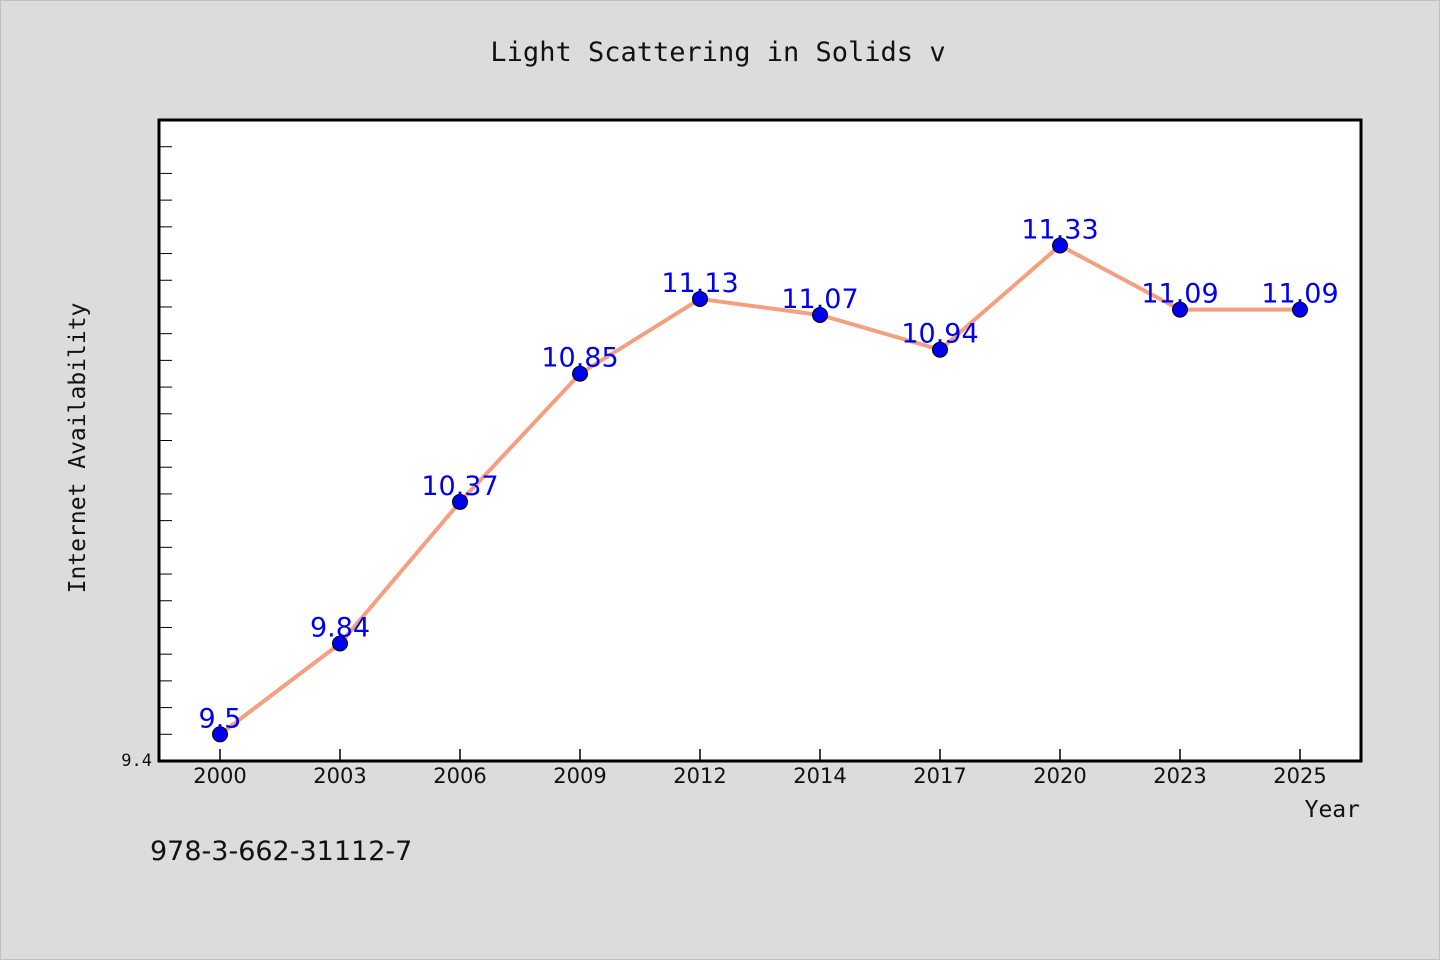 The image size is (1440, 960). What do you see at coordinates (717, 52) in the screenshot?
I see `chart-title: Light Scattering in Solids v` at bounding box center [717, 52].